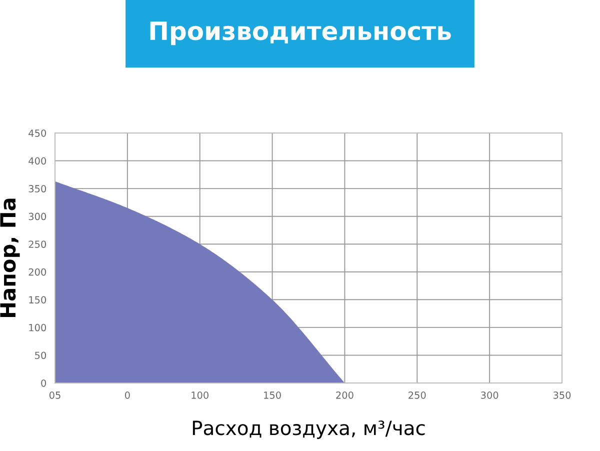 This screenshot has height=451, width=600. I want to click on y-tick-label: 200, so click(37, 272).